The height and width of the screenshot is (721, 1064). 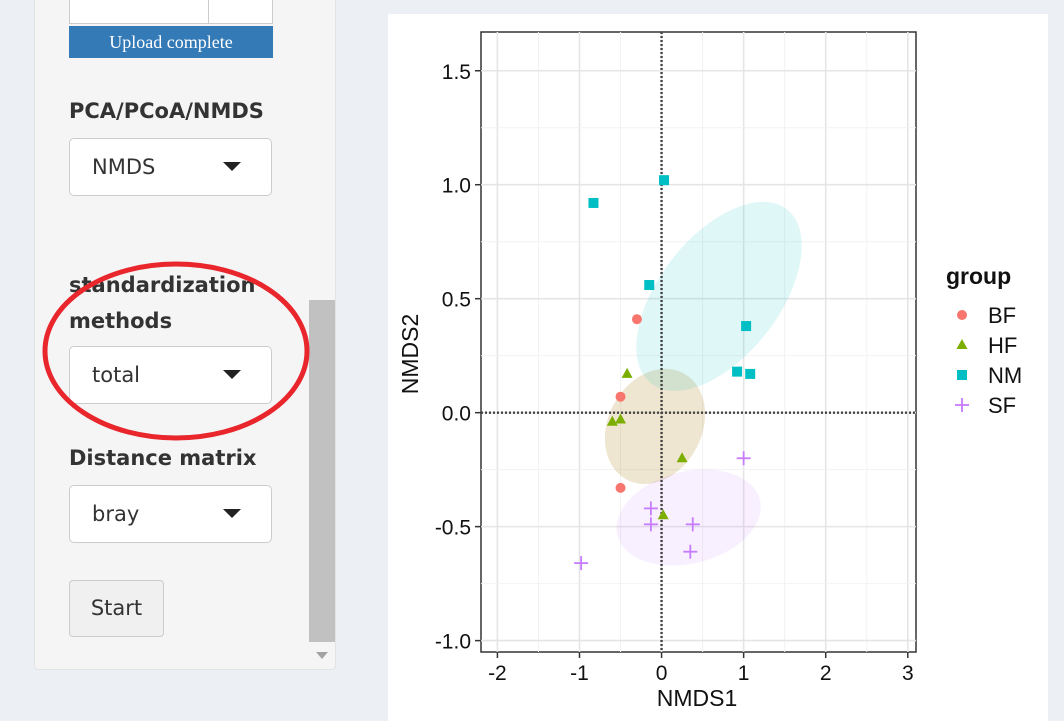 What do you see at coordinates (166, 111) in the screenshot?
I see `ordination-label: PCA/PCoA/NMDS` at bounding box center [166, 111].